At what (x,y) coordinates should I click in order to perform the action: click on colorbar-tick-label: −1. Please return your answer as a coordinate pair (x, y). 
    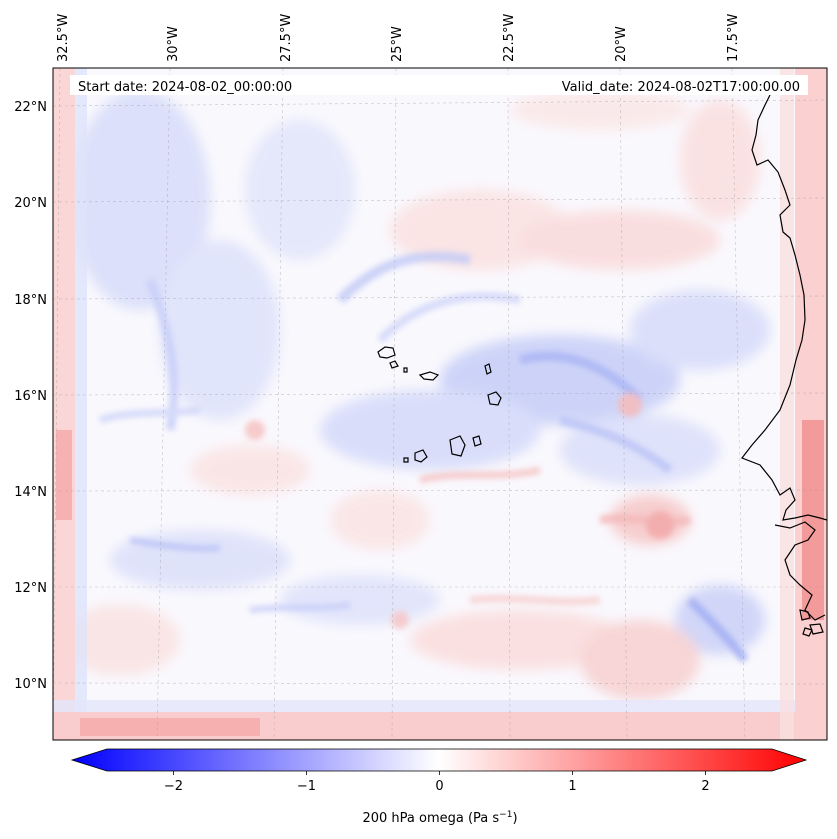
    Looking at the image, I should click on (306, 786).